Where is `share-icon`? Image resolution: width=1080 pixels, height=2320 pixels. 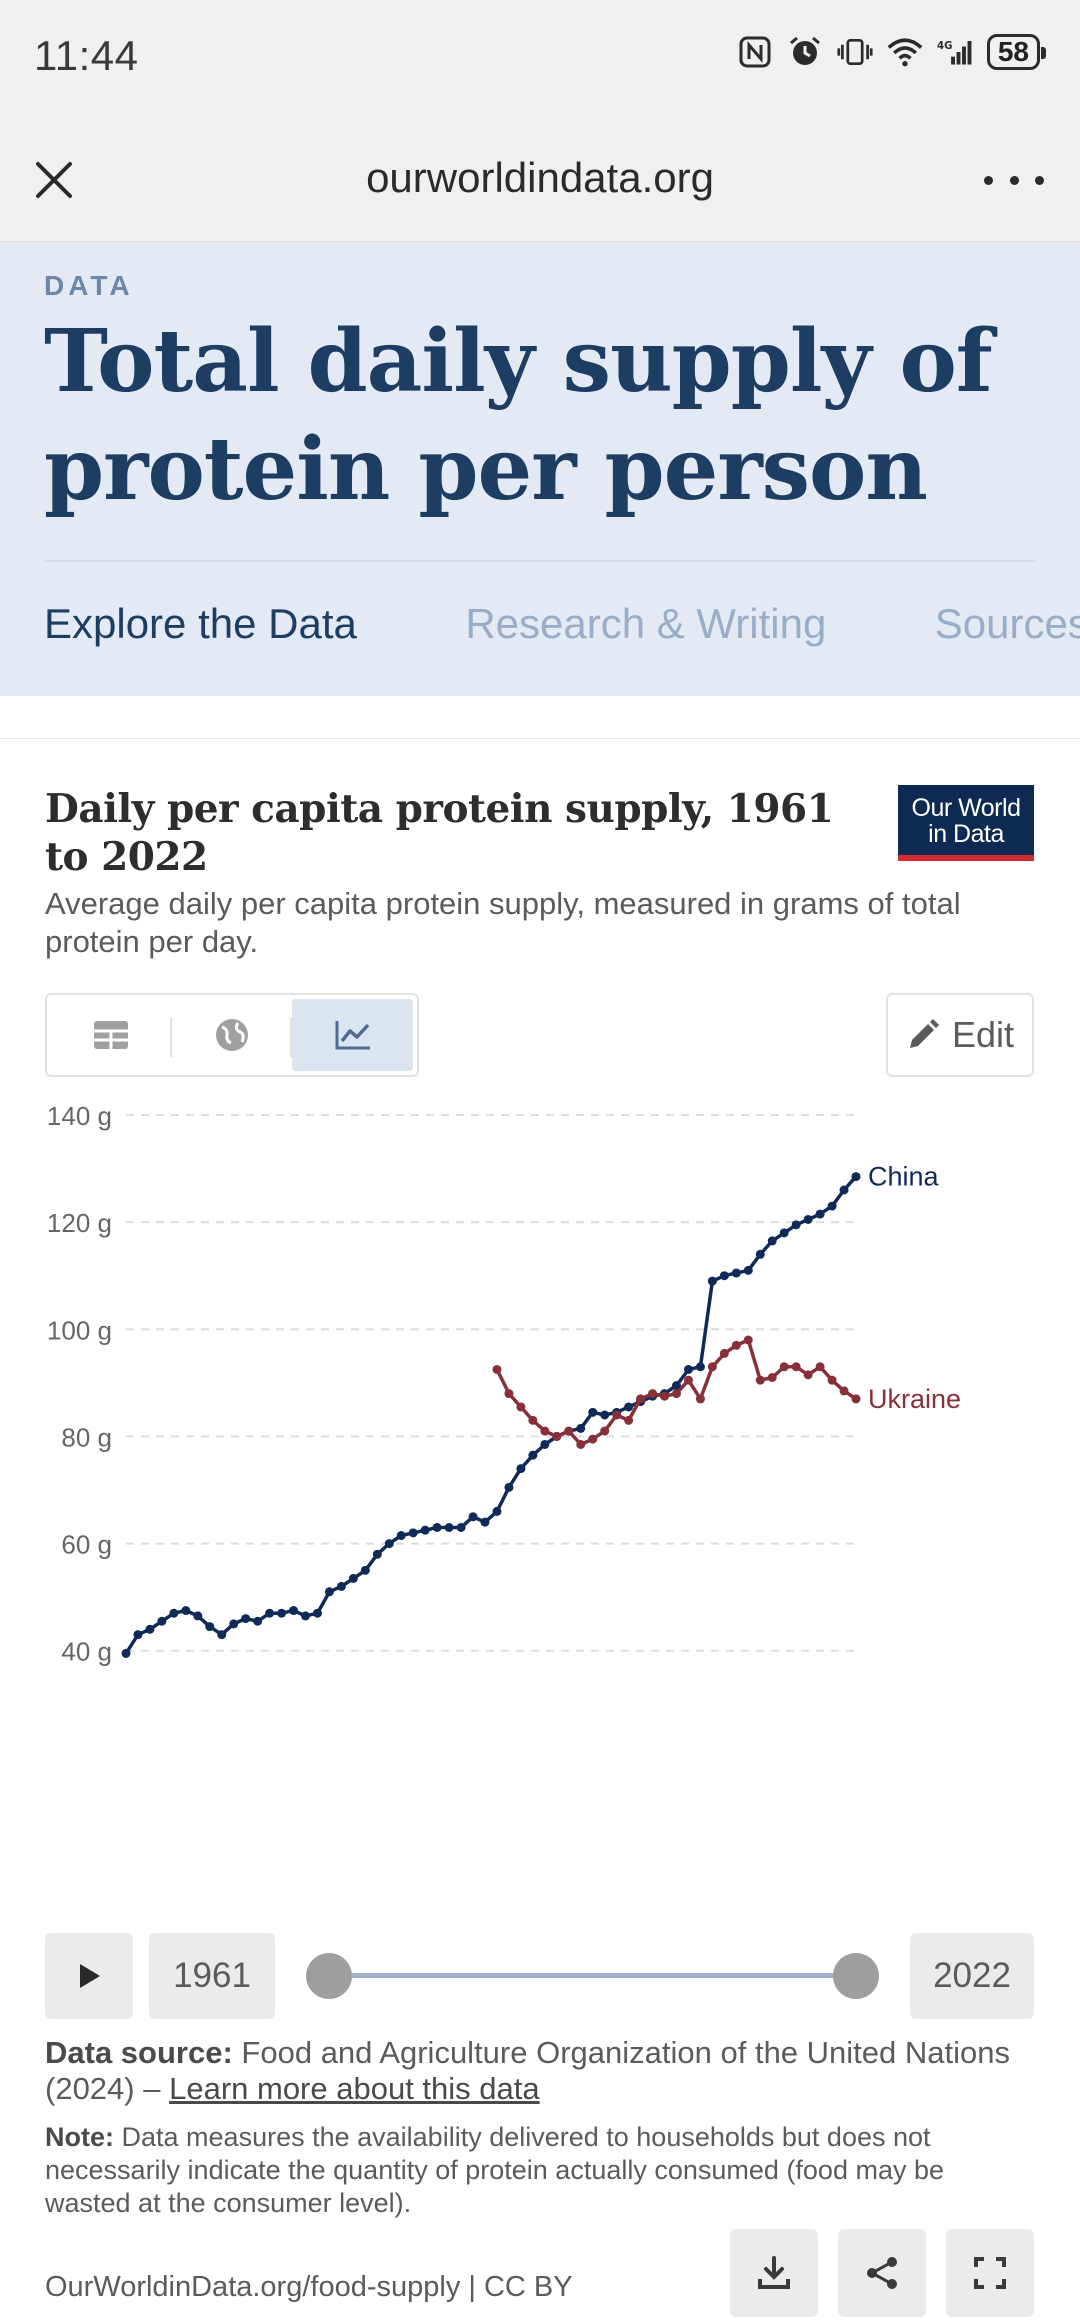 share-icon is located at coordinates (882, 2273).